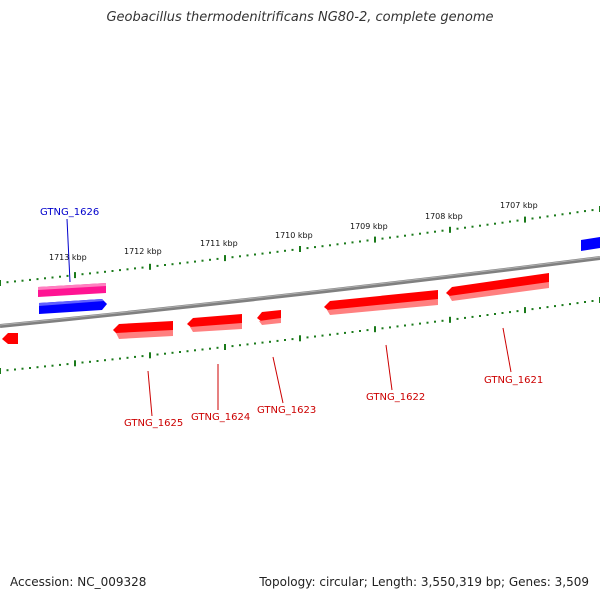 This screenshot has height=600, width=600. Describe the element at coordinates (72, 290) in the screenshot. I see `gene-rna-pink` at that location.